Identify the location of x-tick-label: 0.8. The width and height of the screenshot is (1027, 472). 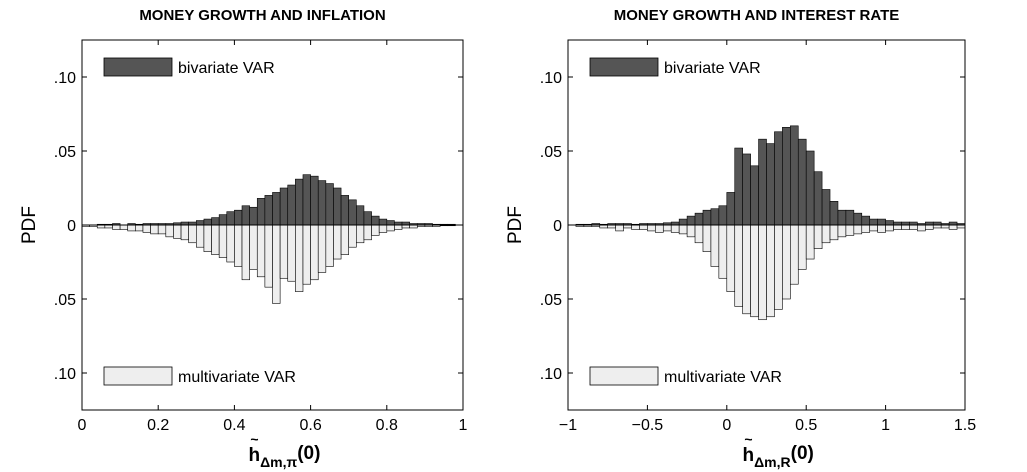
(387, 425).